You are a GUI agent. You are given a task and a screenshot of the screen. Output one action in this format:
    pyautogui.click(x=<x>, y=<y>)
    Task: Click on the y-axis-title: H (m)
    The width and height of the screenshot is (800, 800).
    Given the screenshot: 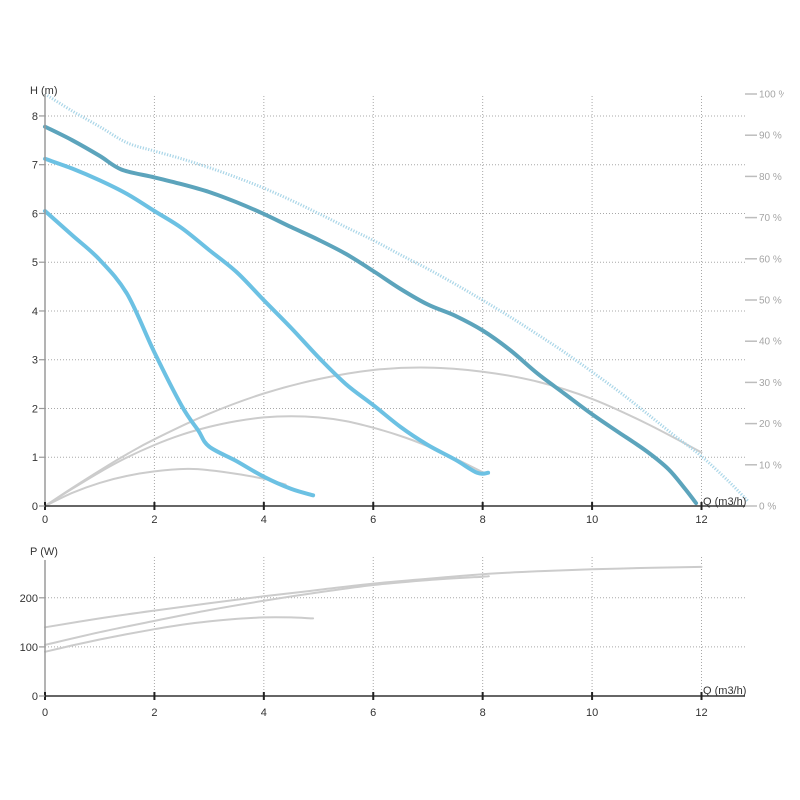 What is the action you would take?
    pyautogui.click(x=44, y=91)
    